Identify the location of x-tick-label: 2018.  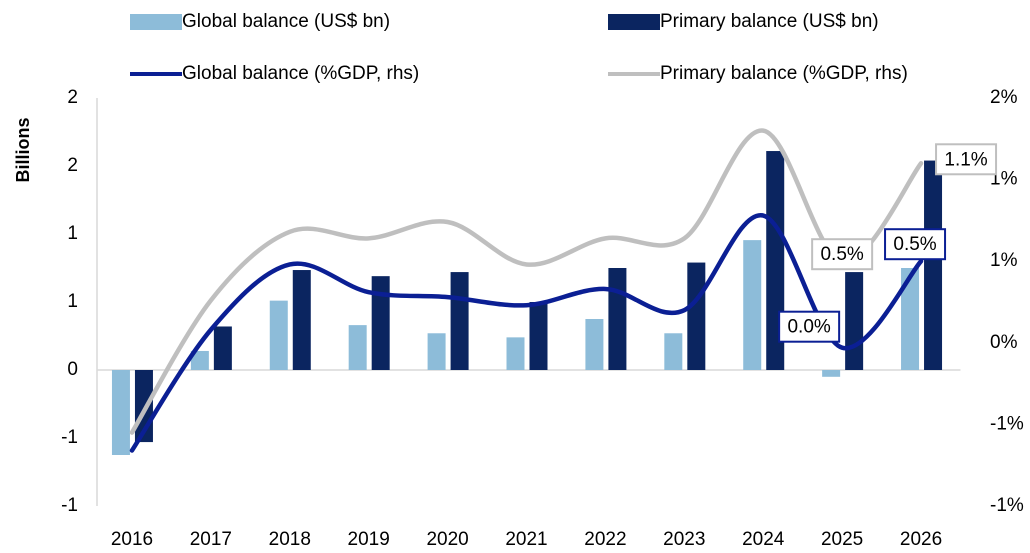
(290, 539).